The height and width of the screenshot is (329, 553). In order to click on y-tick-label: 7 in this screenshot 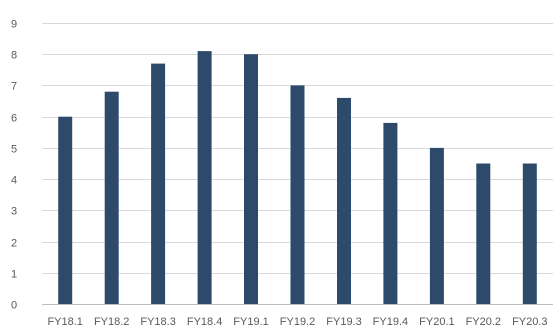, I will do `click(14, 87)`.